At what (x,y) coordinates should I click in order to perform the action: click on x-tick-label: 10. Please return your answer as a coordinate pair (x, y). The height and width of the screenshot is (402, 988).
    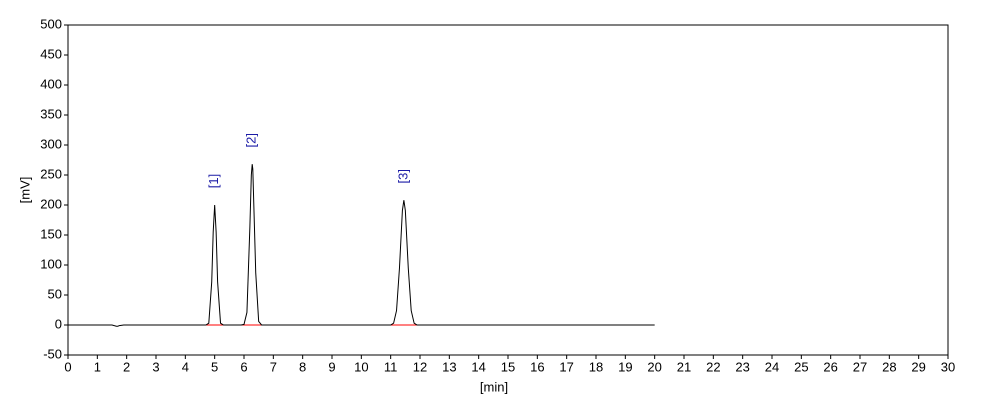
    Looking at the image, I should click on (361, 366).